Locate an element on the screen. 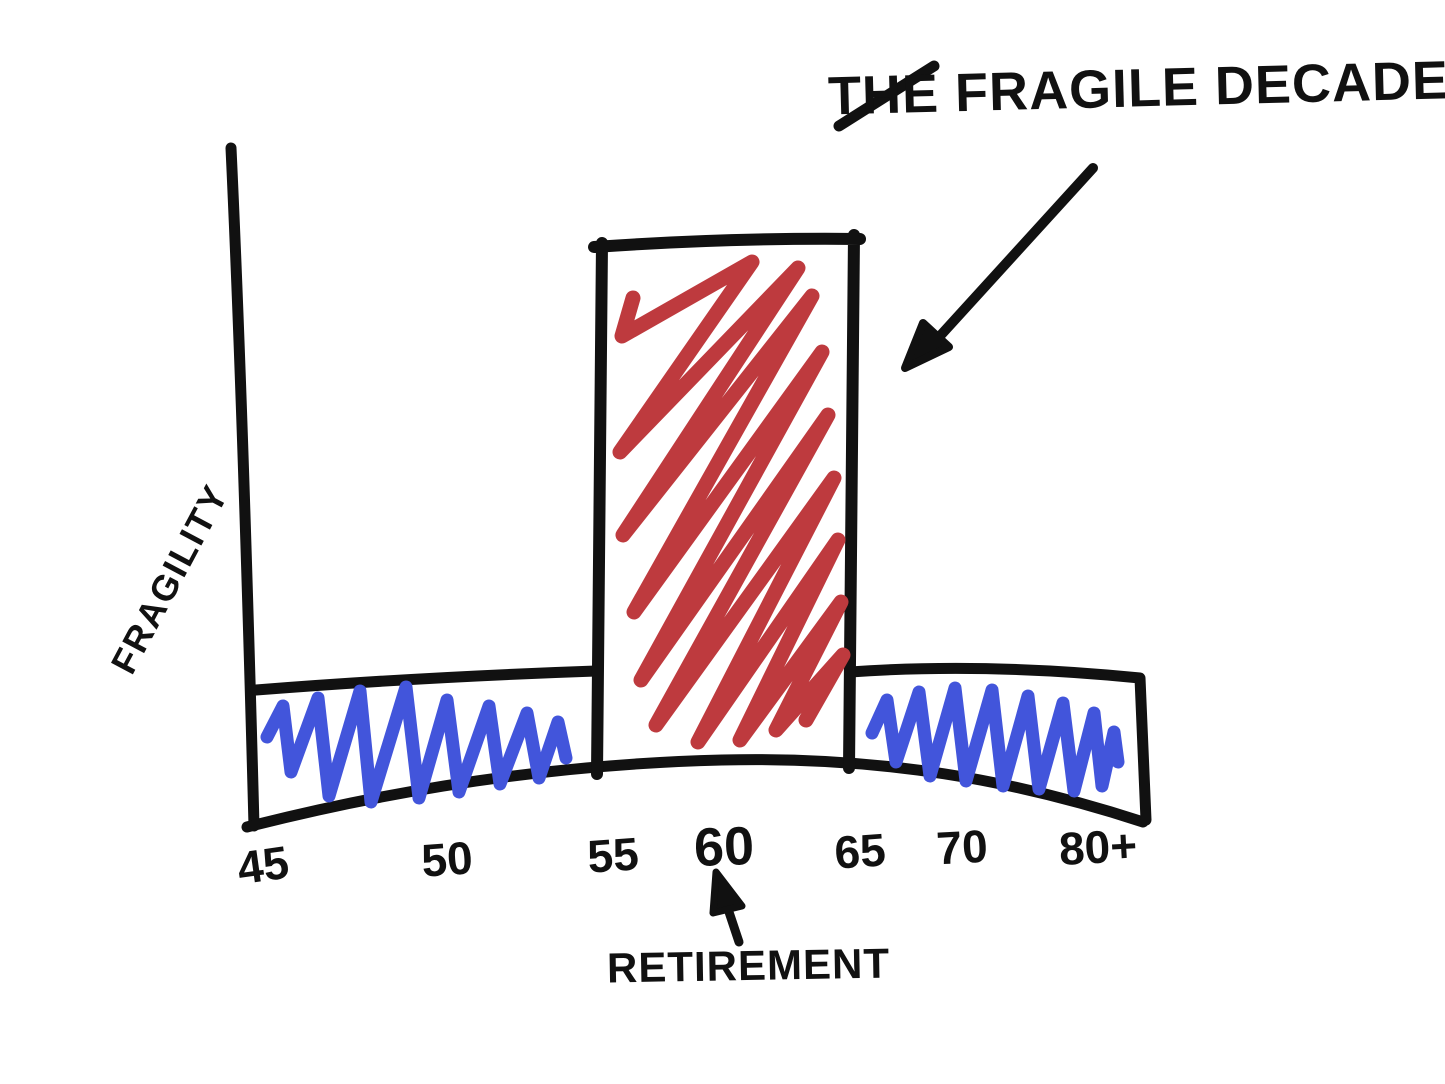 Image resolution: width=1445 pixels, height=1084 pixels. x-tick-65: 65 is located at coordinates (860, 851).